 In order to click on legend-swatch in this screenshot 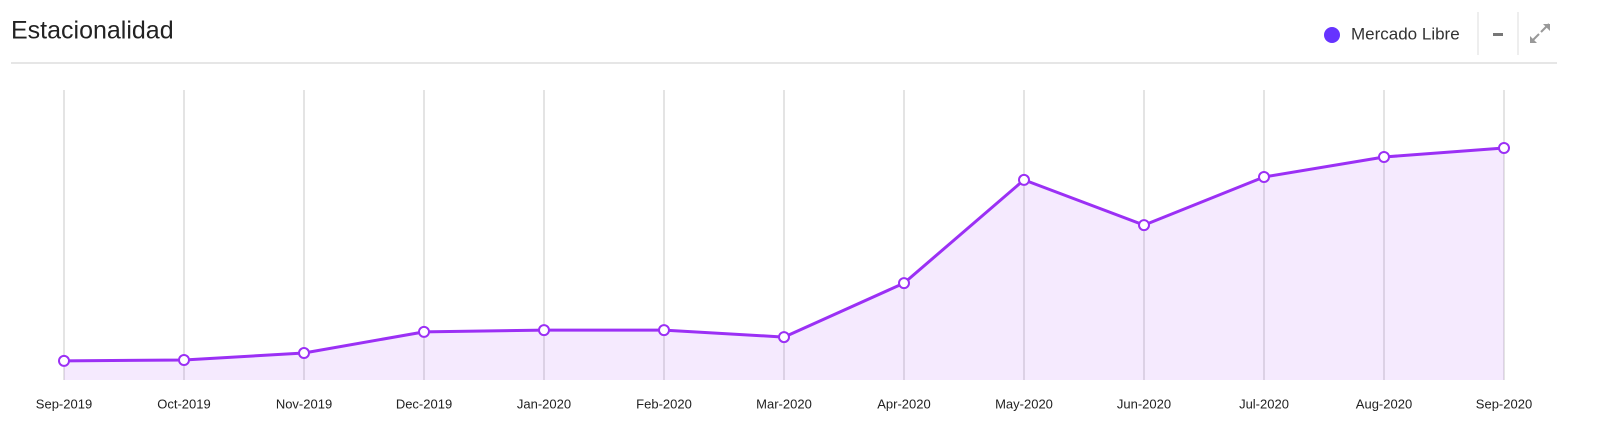, I will do `click(1332, 35)`.